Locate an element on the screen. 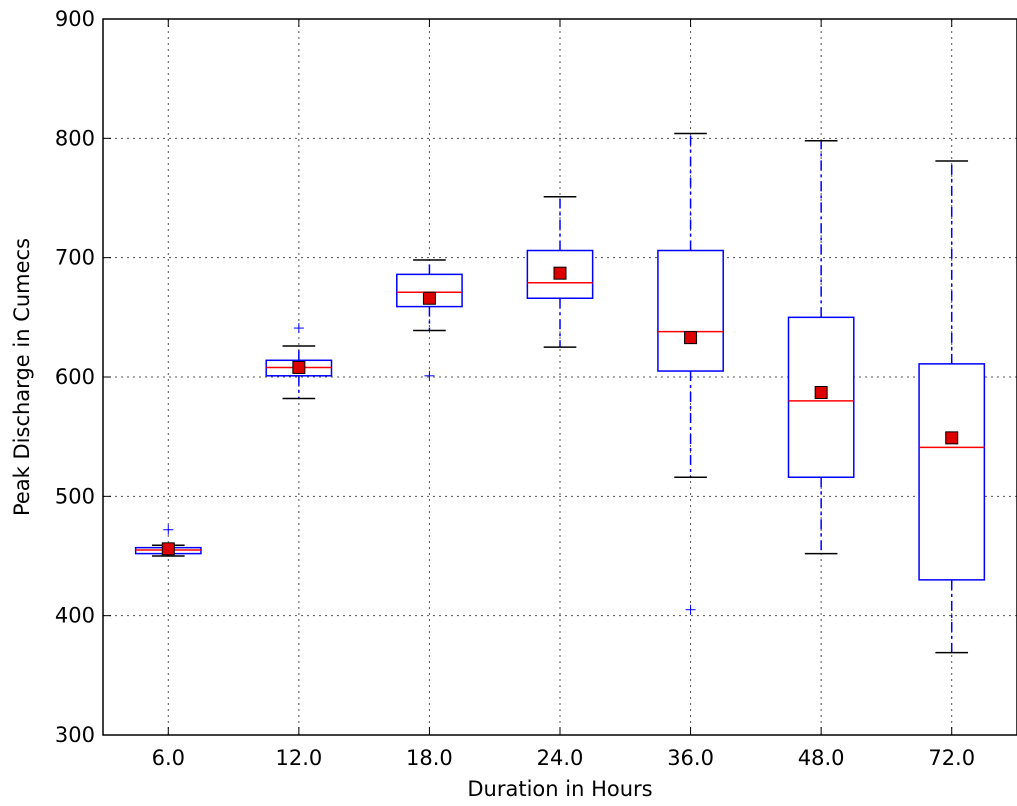 The height and width of the screenshot is (806, 1017). y-tick-label: 300 is located at coordinates (75, 735).